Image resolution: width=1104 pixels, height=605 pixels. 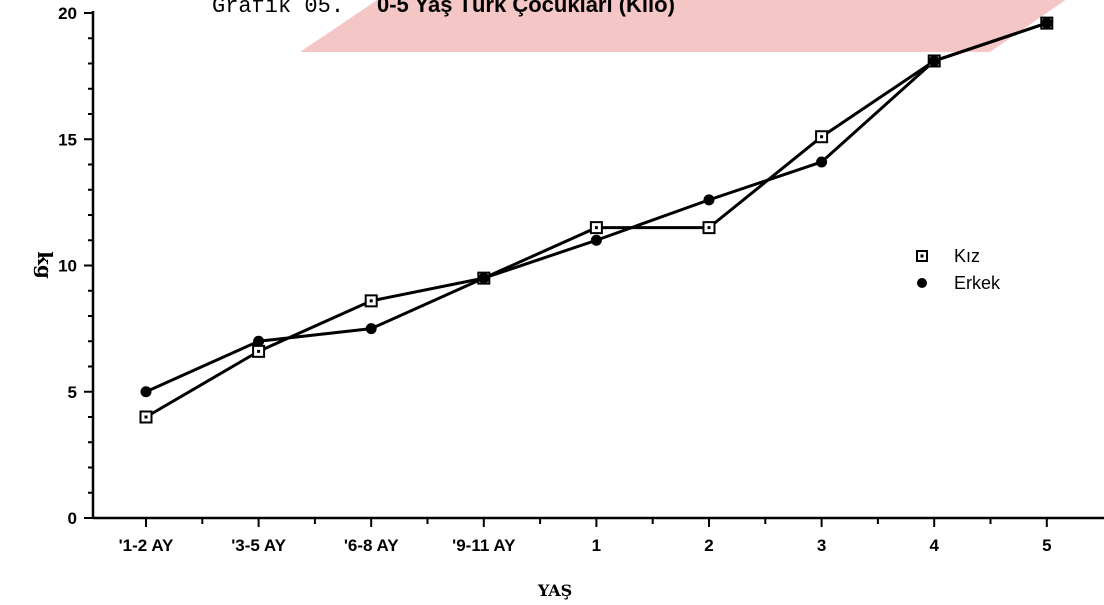 What do you see at coordinates (146, 545) in the screenshot?
I see `x-tick-label: '1-2 AY` at bounding box center [146, 545].